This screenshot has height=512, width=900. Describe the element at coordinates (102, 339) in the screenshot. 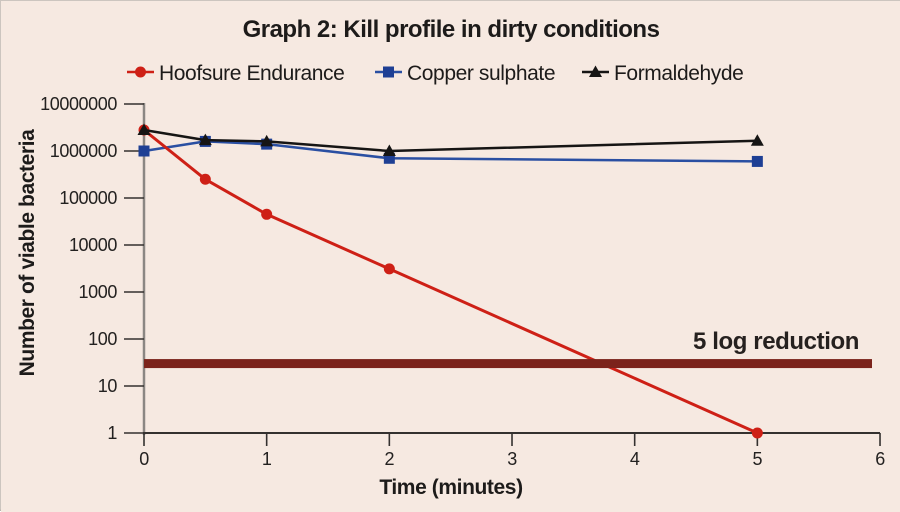

I see `y-tick-label: 100` at that location.